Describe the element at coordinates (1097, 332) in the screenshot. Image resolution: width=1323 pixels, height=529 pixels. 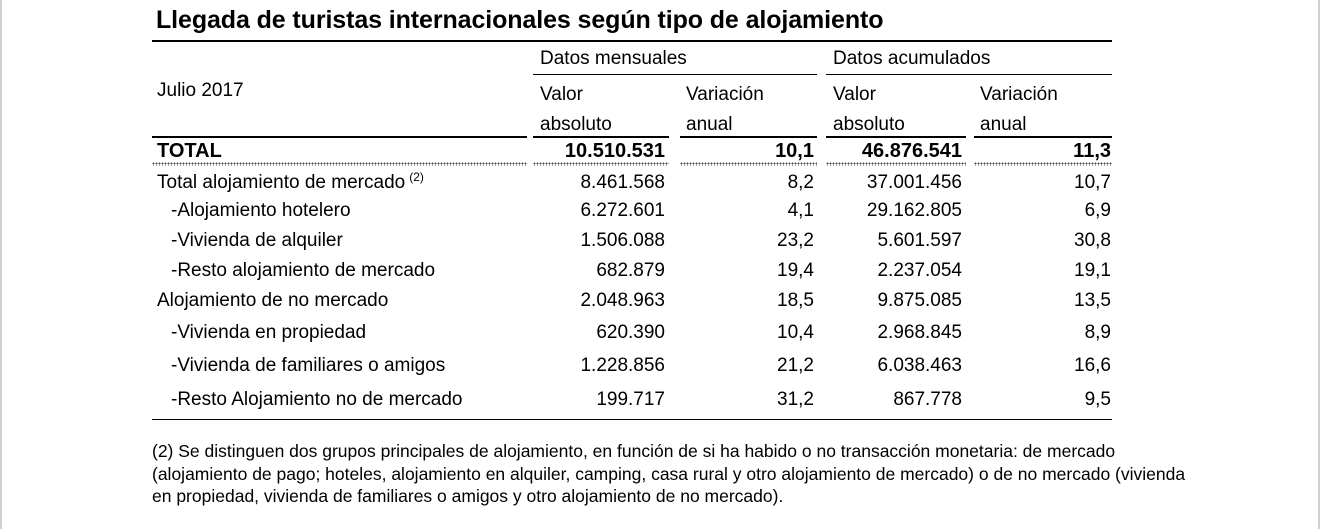
I see `cell-cumulative-variation: 8,9` at that location.